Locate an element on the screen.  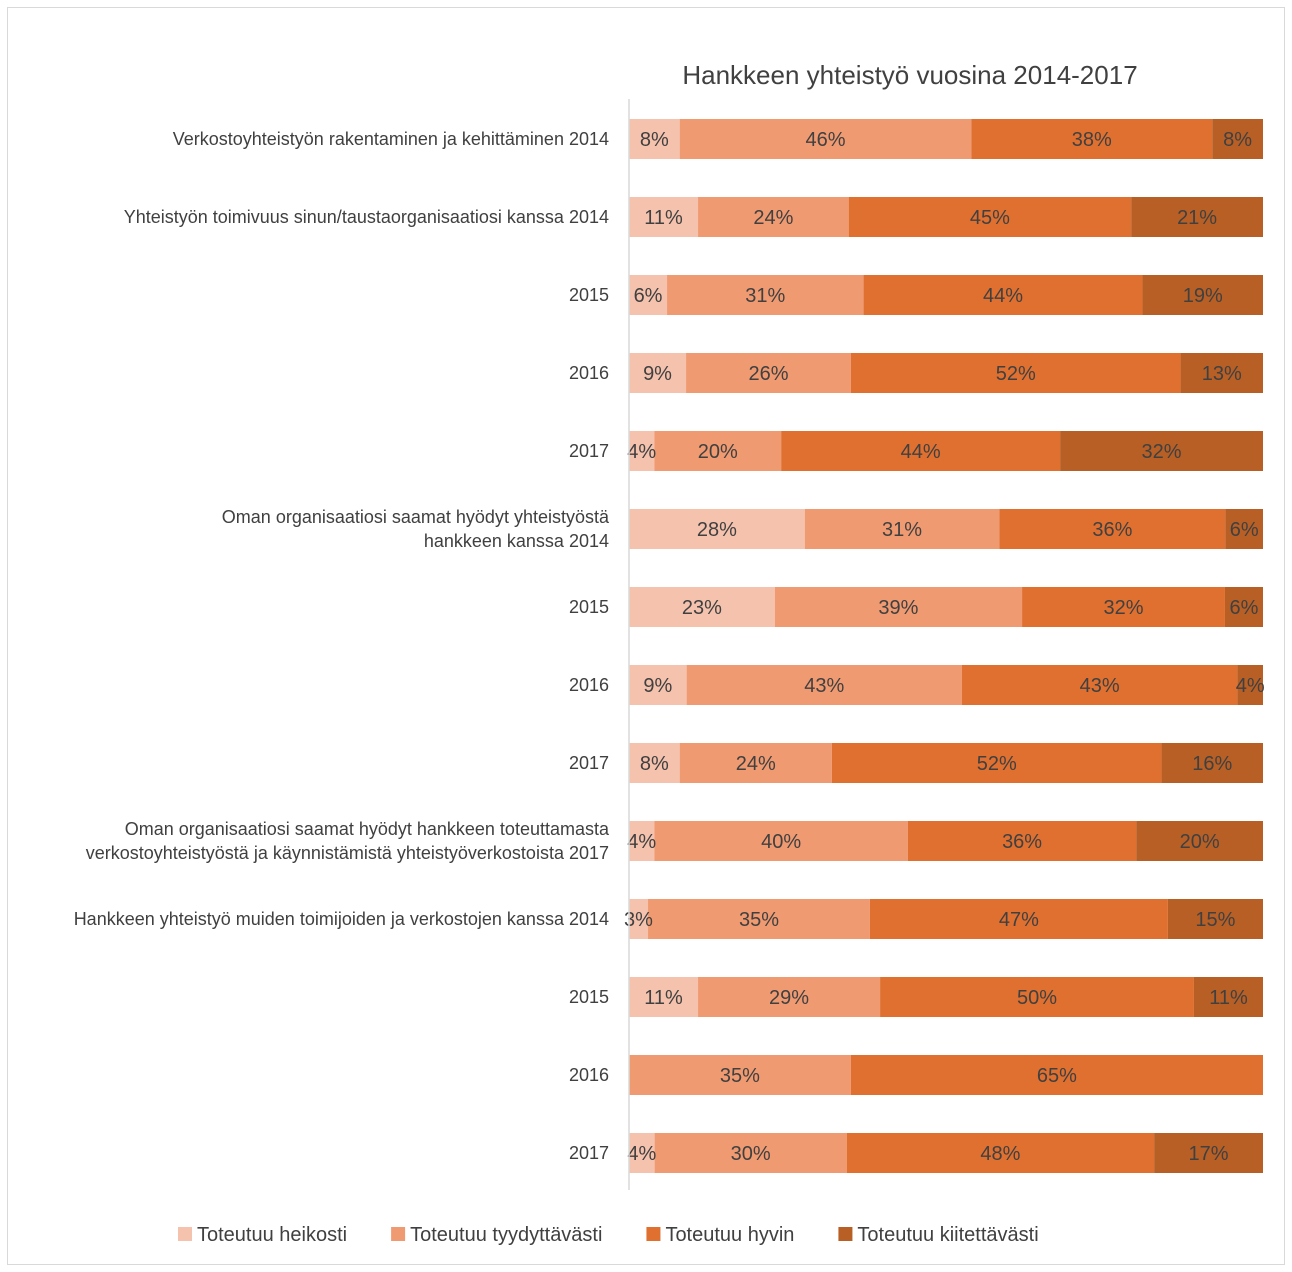
category-label-line: 2017 is located at coordinates (589, 1153).